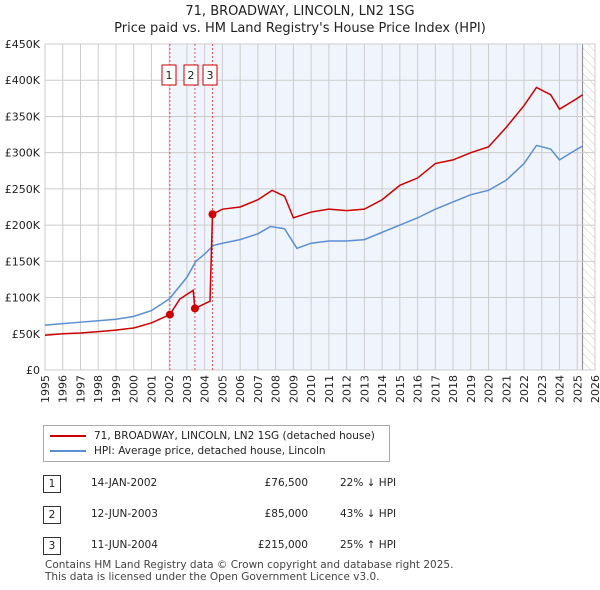 The height and width of the screenshot is (590, 600). I want to click on x-tick-label: 2007, so click(258, 389).